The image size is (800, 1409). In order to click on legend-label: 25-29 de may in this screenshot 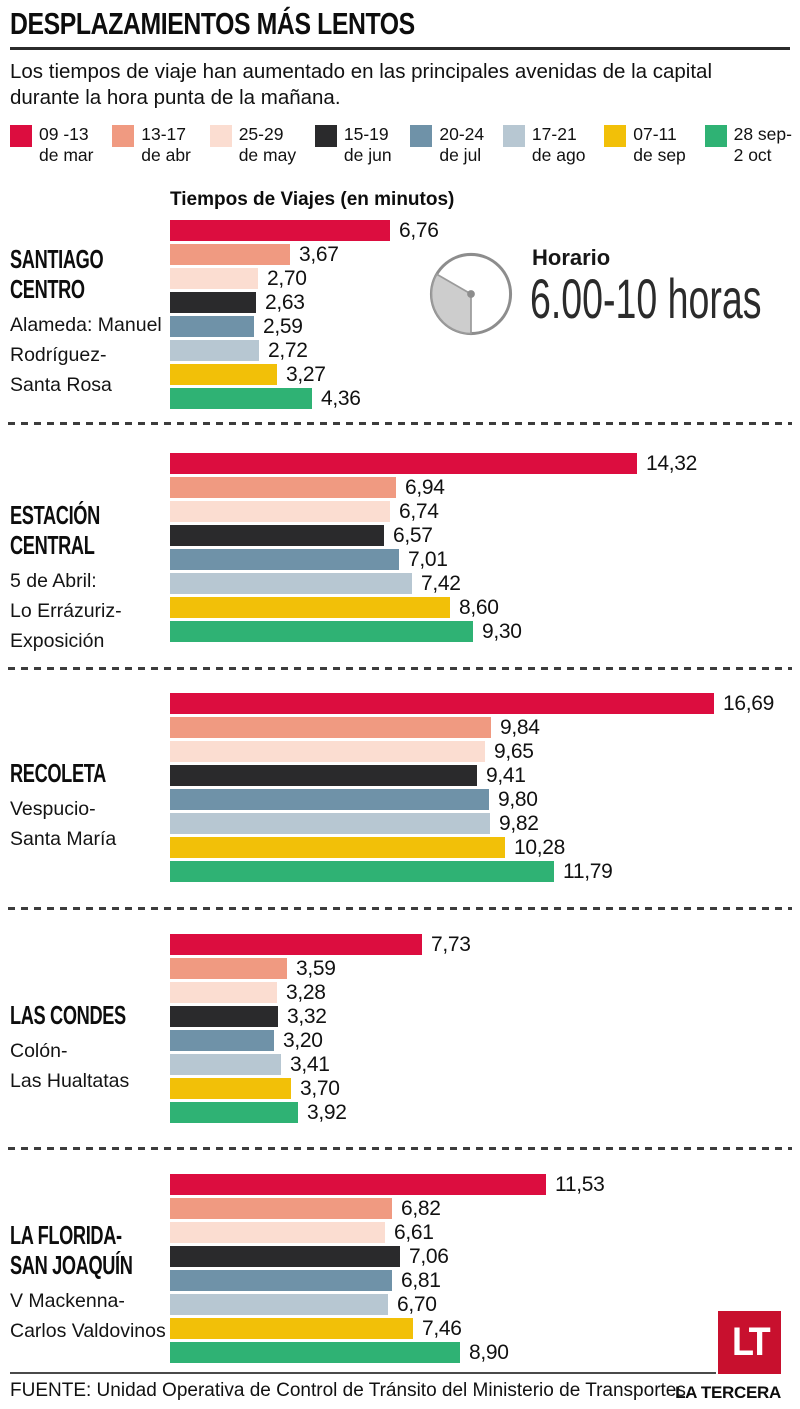, I will do `click(267, 144)`.